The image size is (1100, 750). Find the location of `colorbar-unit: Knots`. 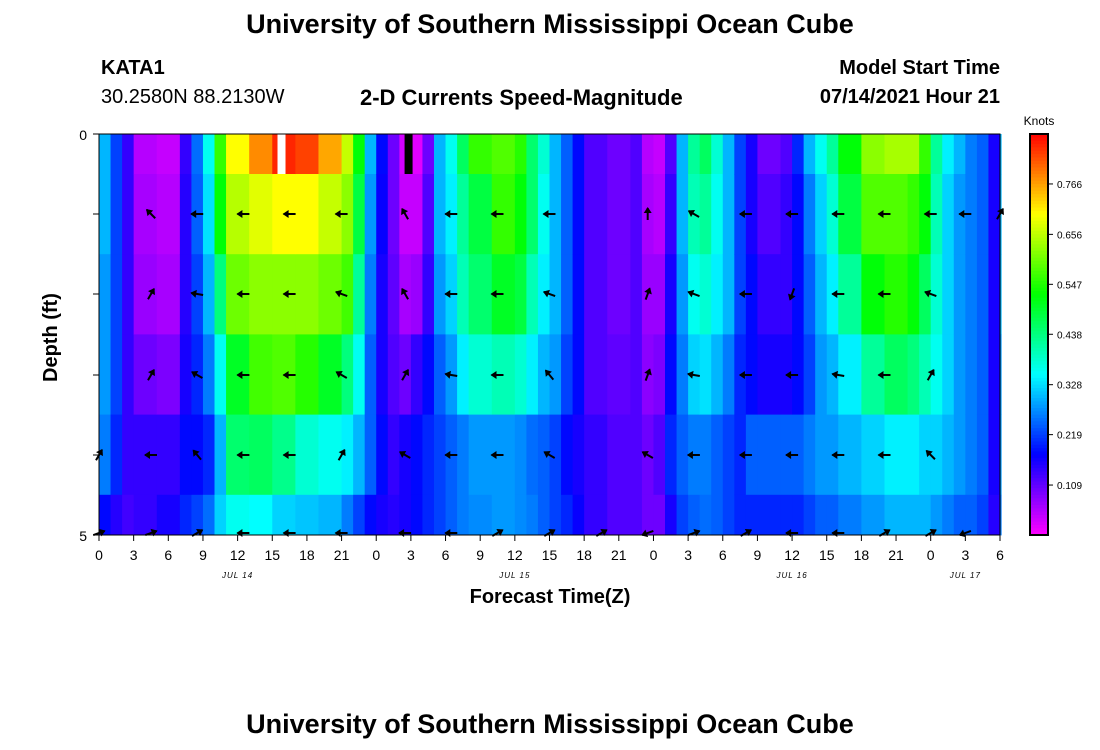

colorbar-unit: Knots is located at coordinates (1039, 121).